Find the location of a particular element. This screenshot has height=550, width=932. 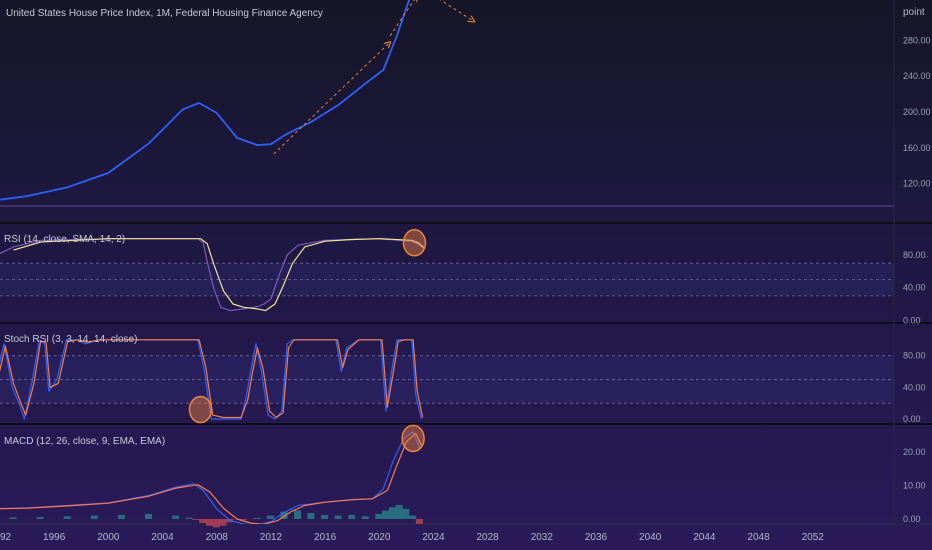

time-tick-label: 2016 is located at coordinates (325, 537).